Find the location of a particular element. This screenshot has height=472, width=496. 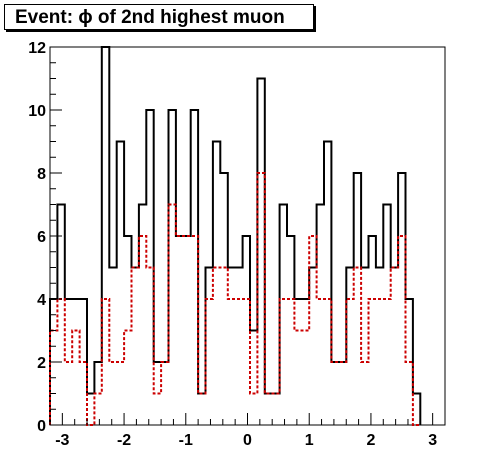

x-tick-label: 2 is located at coordinates (370, 440).